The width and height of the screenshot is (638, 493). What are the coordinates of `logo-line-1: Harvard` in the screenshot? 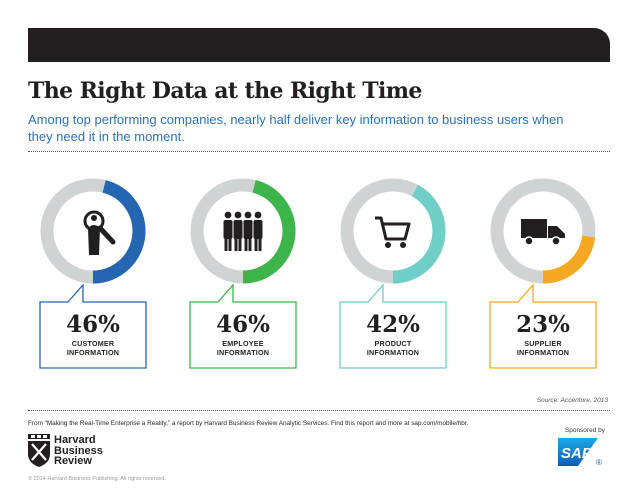 It's located at (75, 440).